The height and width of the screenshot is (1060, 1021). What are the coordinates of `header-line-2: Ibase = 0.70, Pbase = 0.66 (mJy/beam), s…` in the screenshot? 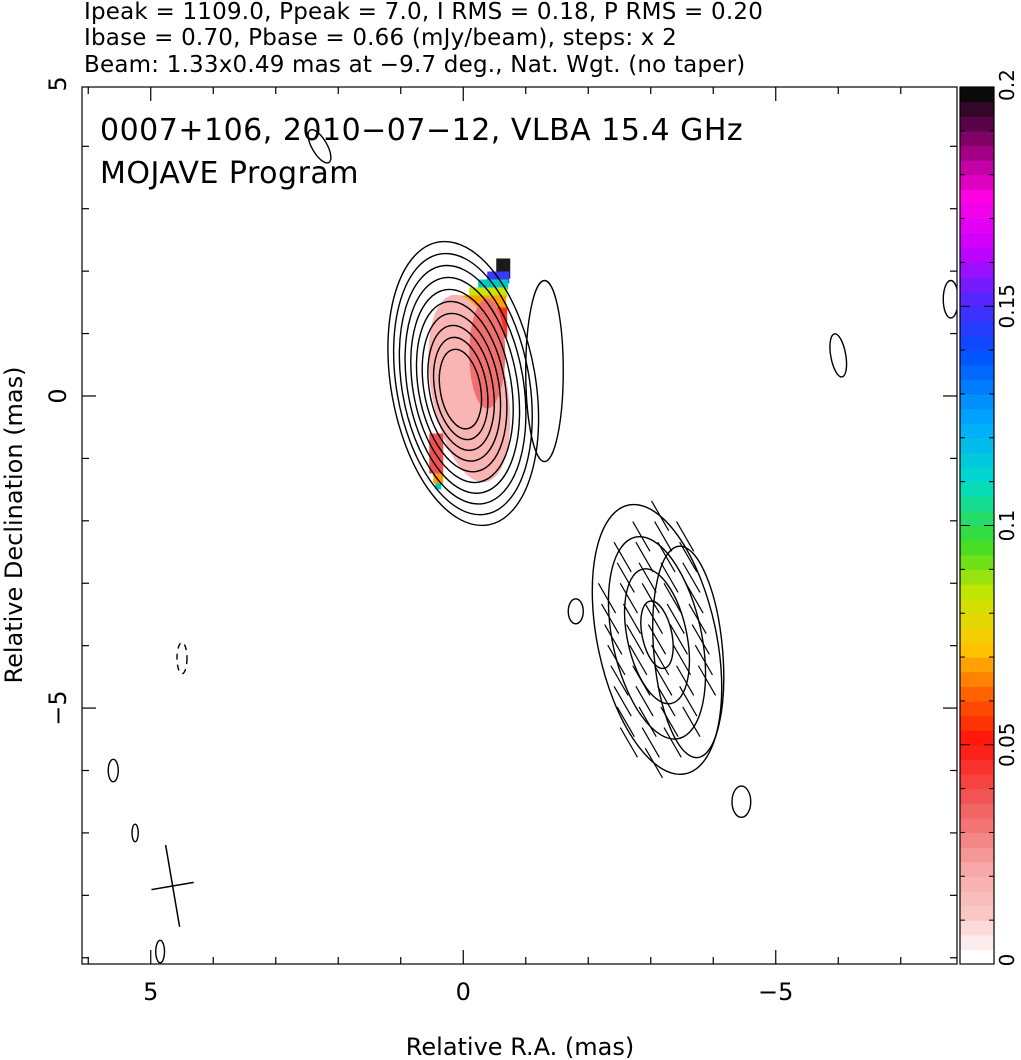 It's located at (380, 38).